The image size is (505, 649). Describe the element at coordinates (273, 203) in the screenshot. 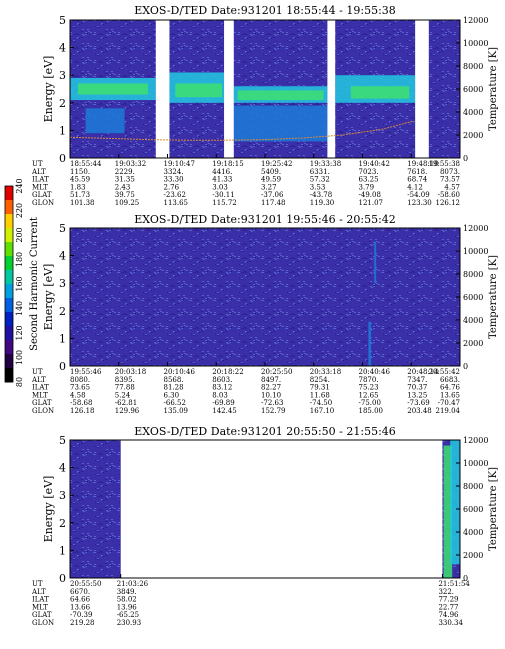

I see `orbit-table-cell: 117.48` at that location.